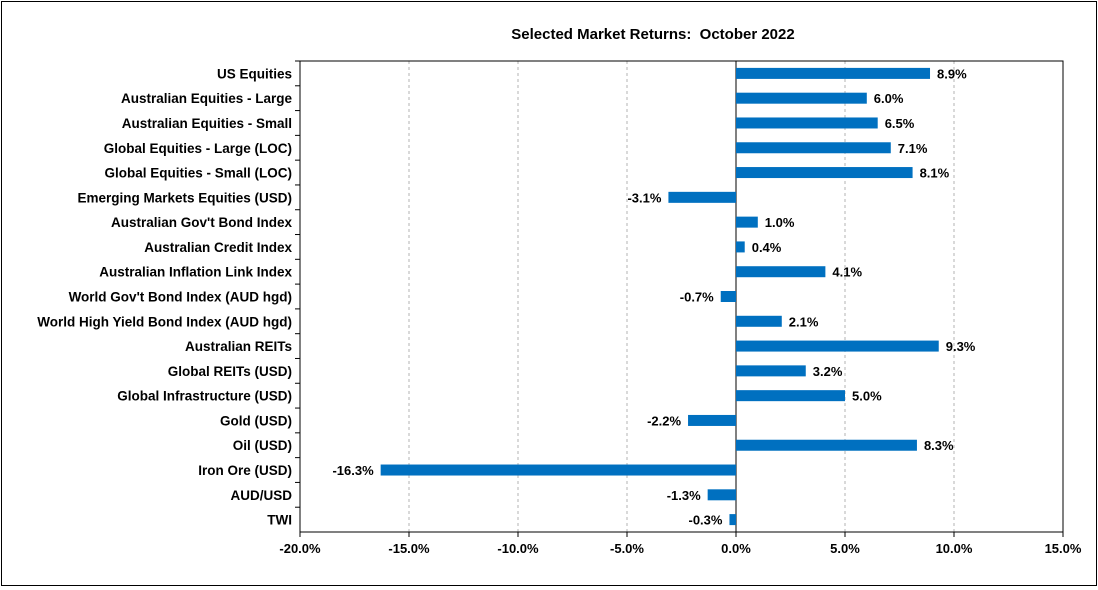  I want to click on category-label-14: Gold (USD), so click(256, 420).